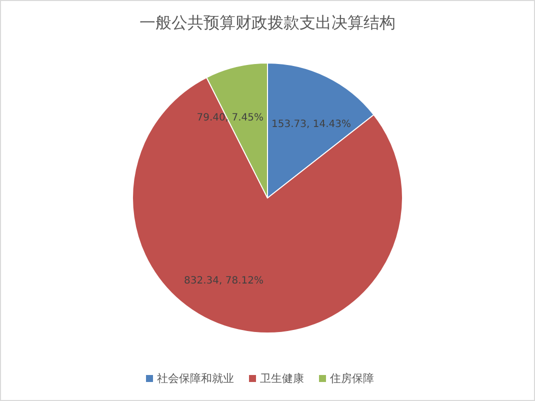 Image resolution: width=535 pixels, height=401 pixels. Describe the element at coordinates (195, 378) in the screenshot. I see `legend-label: 社会保障和就业` at that location.